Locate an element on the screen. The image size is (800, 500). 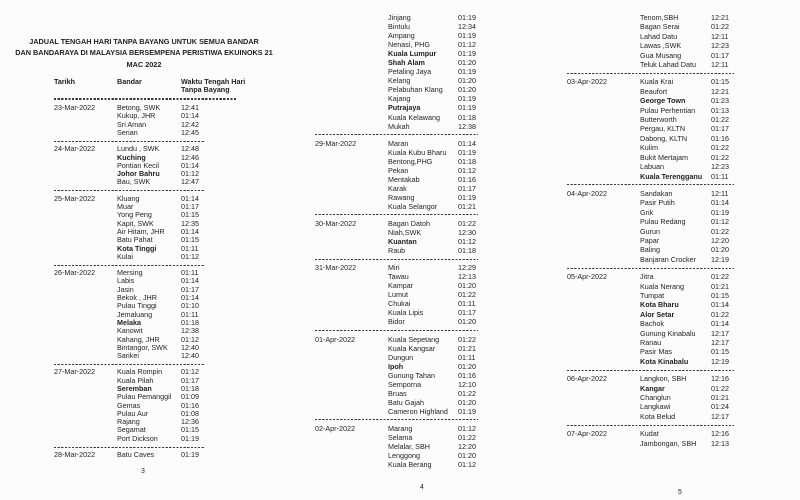
schedule-row: Kuching 12:46 is located at coordinates (176, 157).